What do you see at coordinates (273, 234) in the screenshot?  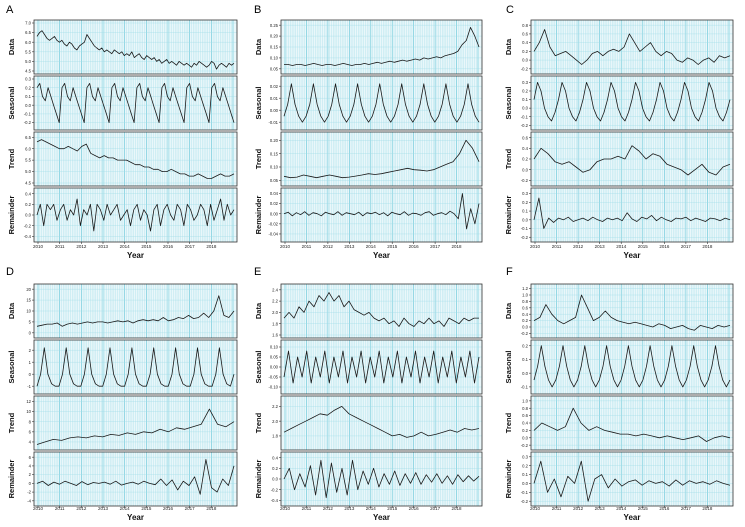 I see `y-tick-label: -0.04` at bounding box center [273, 234].